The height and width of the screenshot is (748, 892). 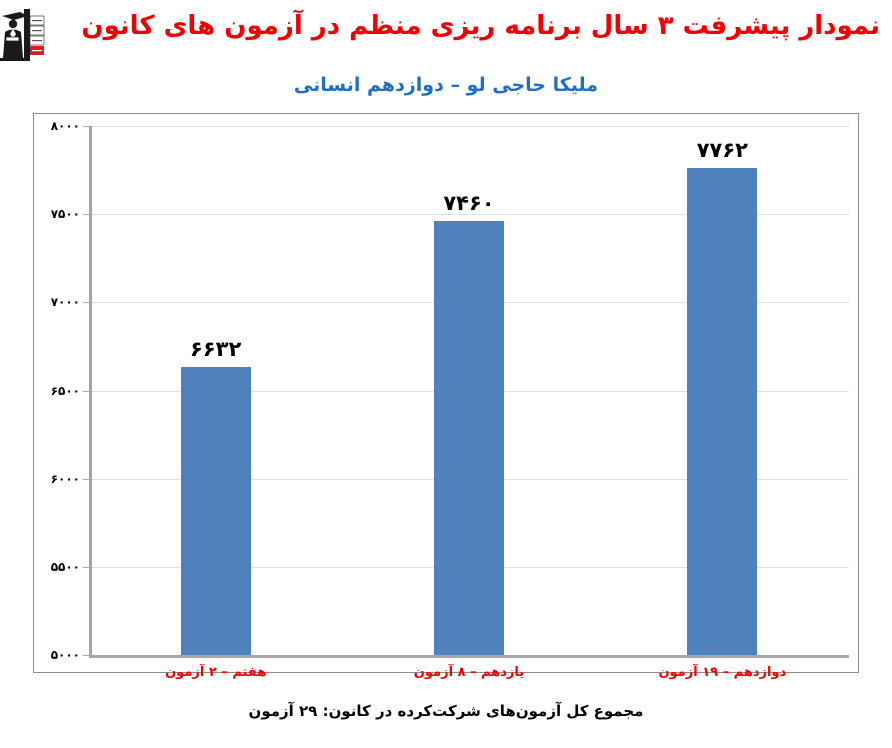 What do you see at coordinates (65, 478) in the screenshot?
I see `y-axis-tick-label: ۶۰۰۰` at bounding box center [65, 478].